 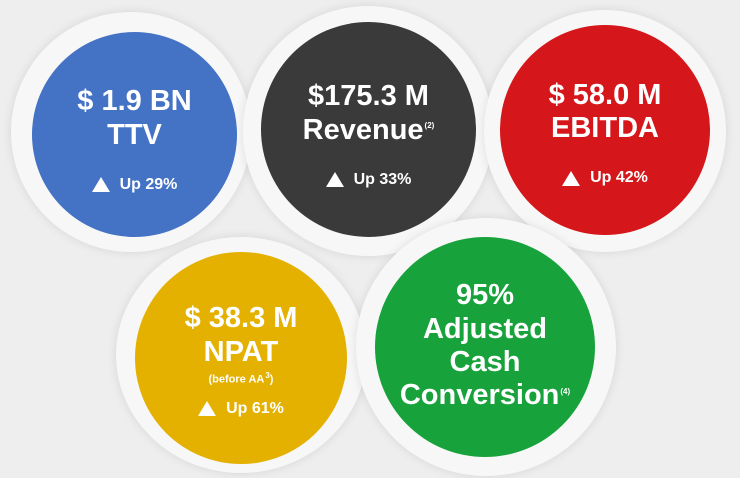 I want to click on ttv-metric-circle: $ 1.9 BN TTV Up 29%, so click(x=134, y=134).